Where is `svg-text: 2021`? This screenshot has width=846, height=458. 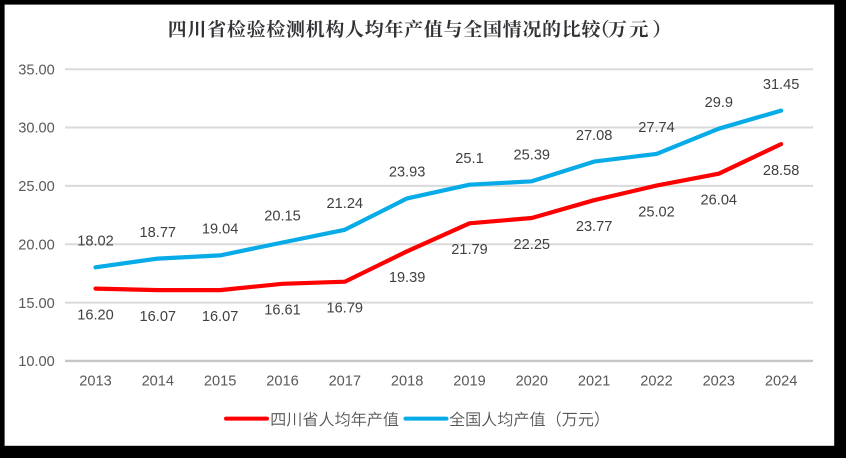
svg-text: 2021 is located at coordinates (594, 382).